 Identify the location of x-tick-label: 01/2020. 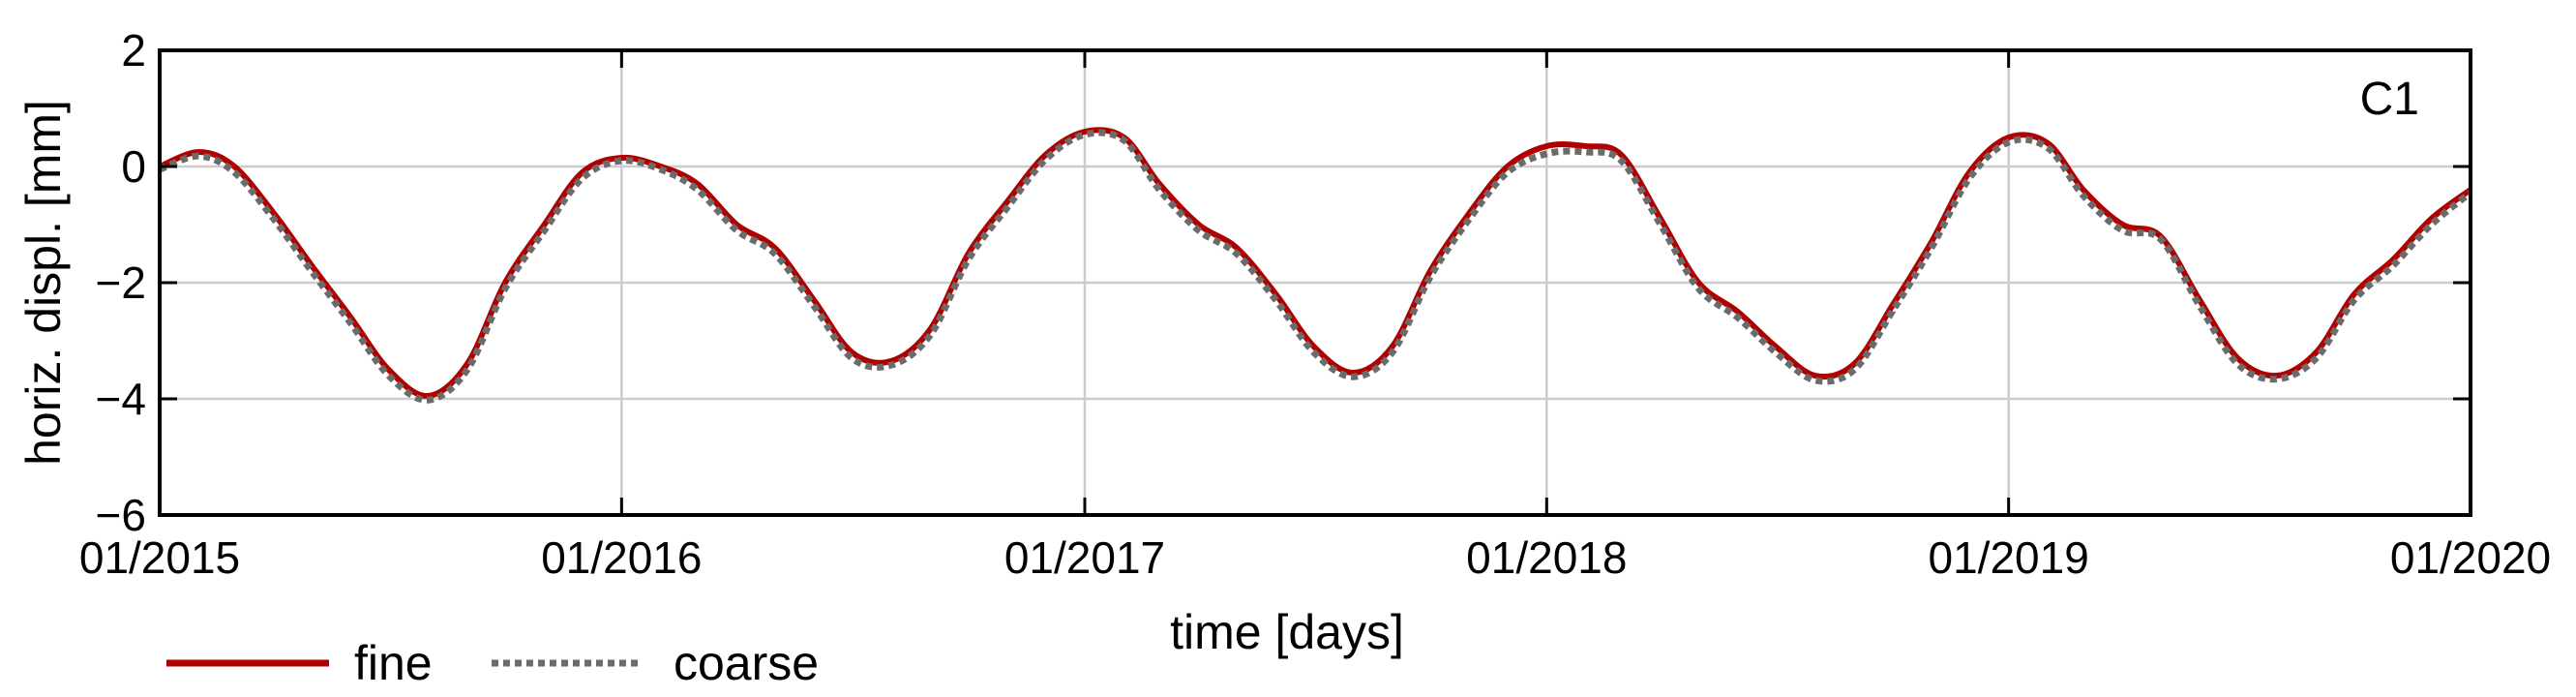
(2470, 557).